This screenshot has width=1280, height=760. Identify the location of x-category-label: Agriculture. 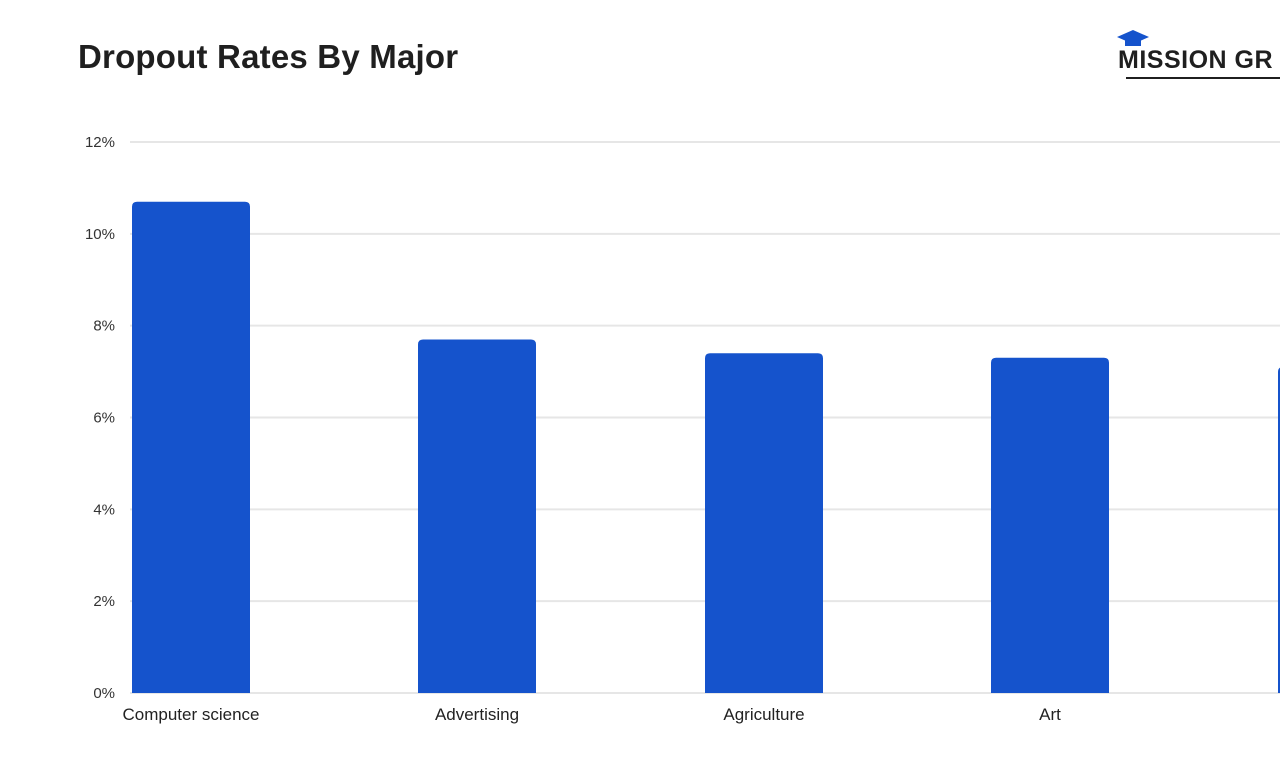
(763, 714).